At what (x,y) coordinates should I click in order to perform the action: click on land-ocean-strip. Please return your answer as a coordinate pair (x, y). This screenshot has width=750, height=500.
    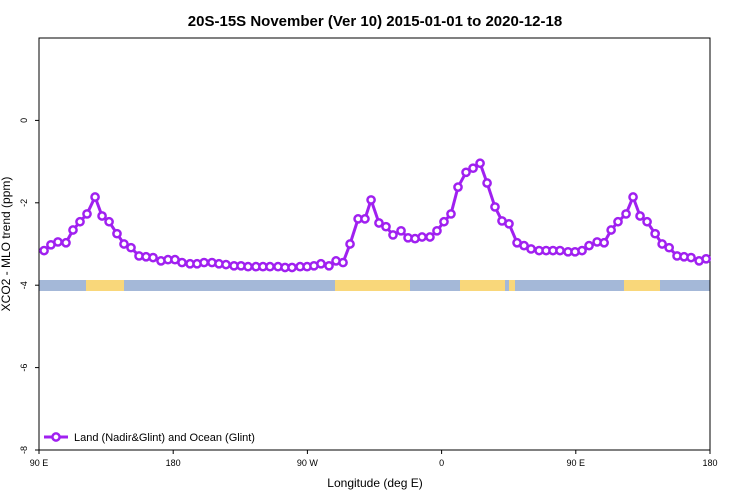
    Looking at the image, I should click on (374, 285).